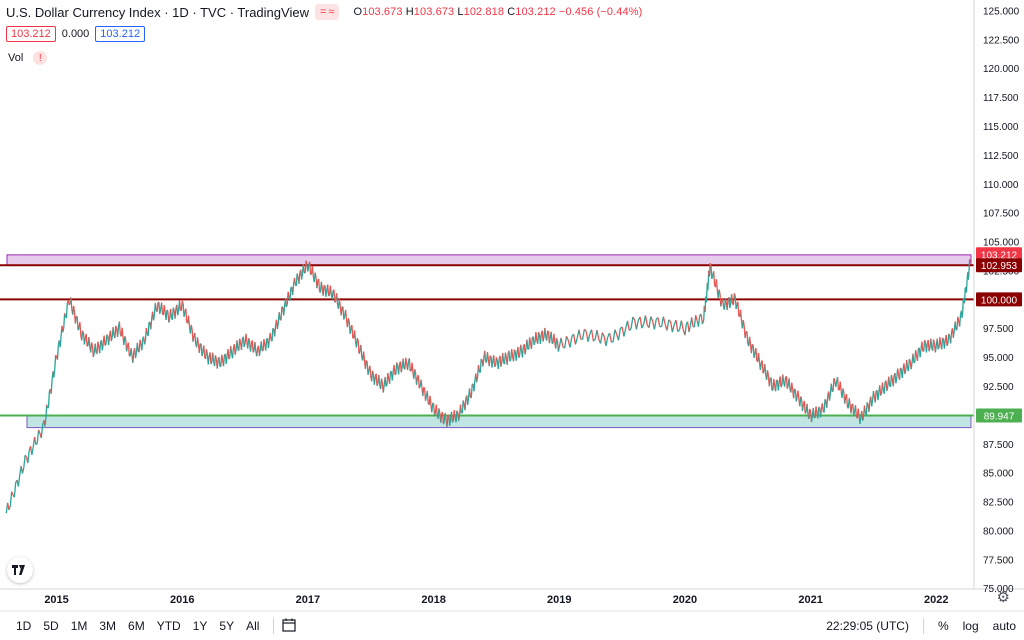  I want to click on tradingview-logo-icon, so click(20, 570).